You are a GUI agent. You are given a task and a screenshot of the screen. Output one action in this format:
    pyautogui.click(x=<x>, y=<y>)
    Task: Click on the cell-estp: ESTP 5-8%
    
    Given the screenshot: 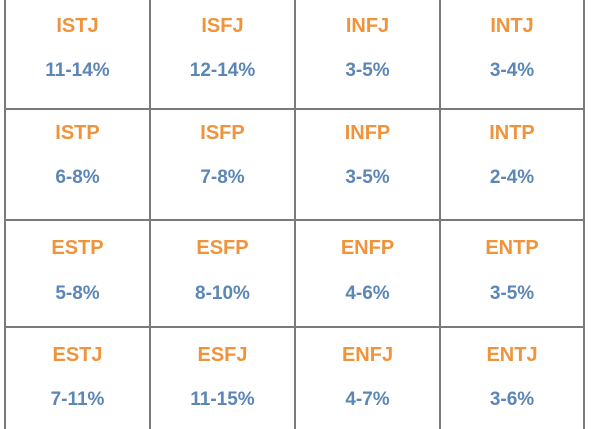 What is the action you would take?
    pyautogui.click(x=77, y=273)
    